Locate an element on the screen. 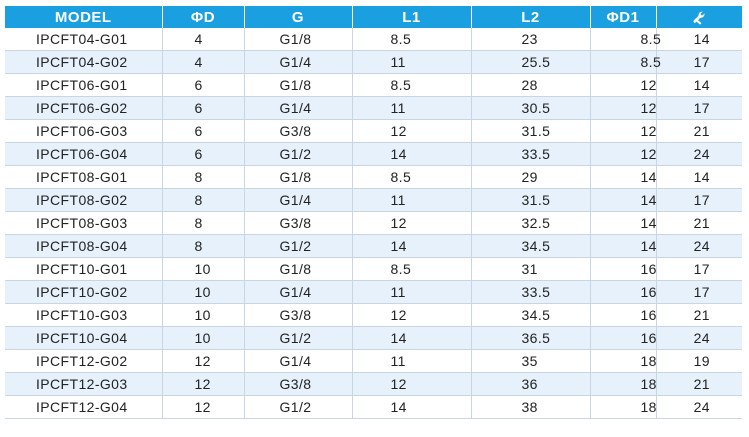 The image size is (749, 437). header-thread: G is located at coordinates (298, 17).